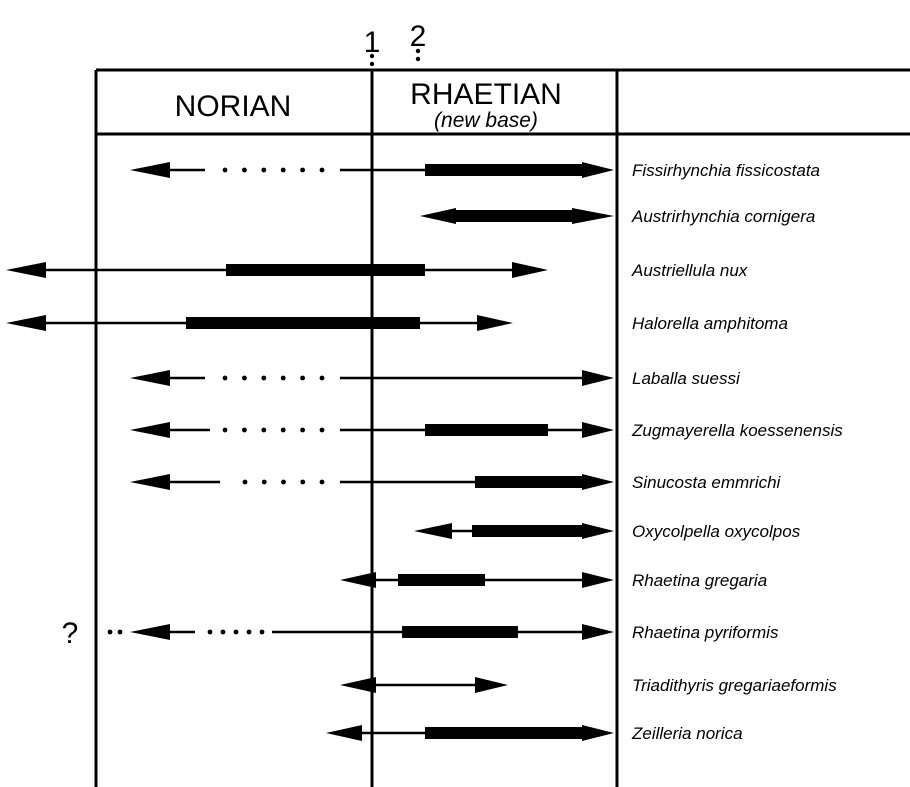 The image size is (910, 787). I want to click on taxon-range-row: Sinucosta emmrichi, so click(456, 482).